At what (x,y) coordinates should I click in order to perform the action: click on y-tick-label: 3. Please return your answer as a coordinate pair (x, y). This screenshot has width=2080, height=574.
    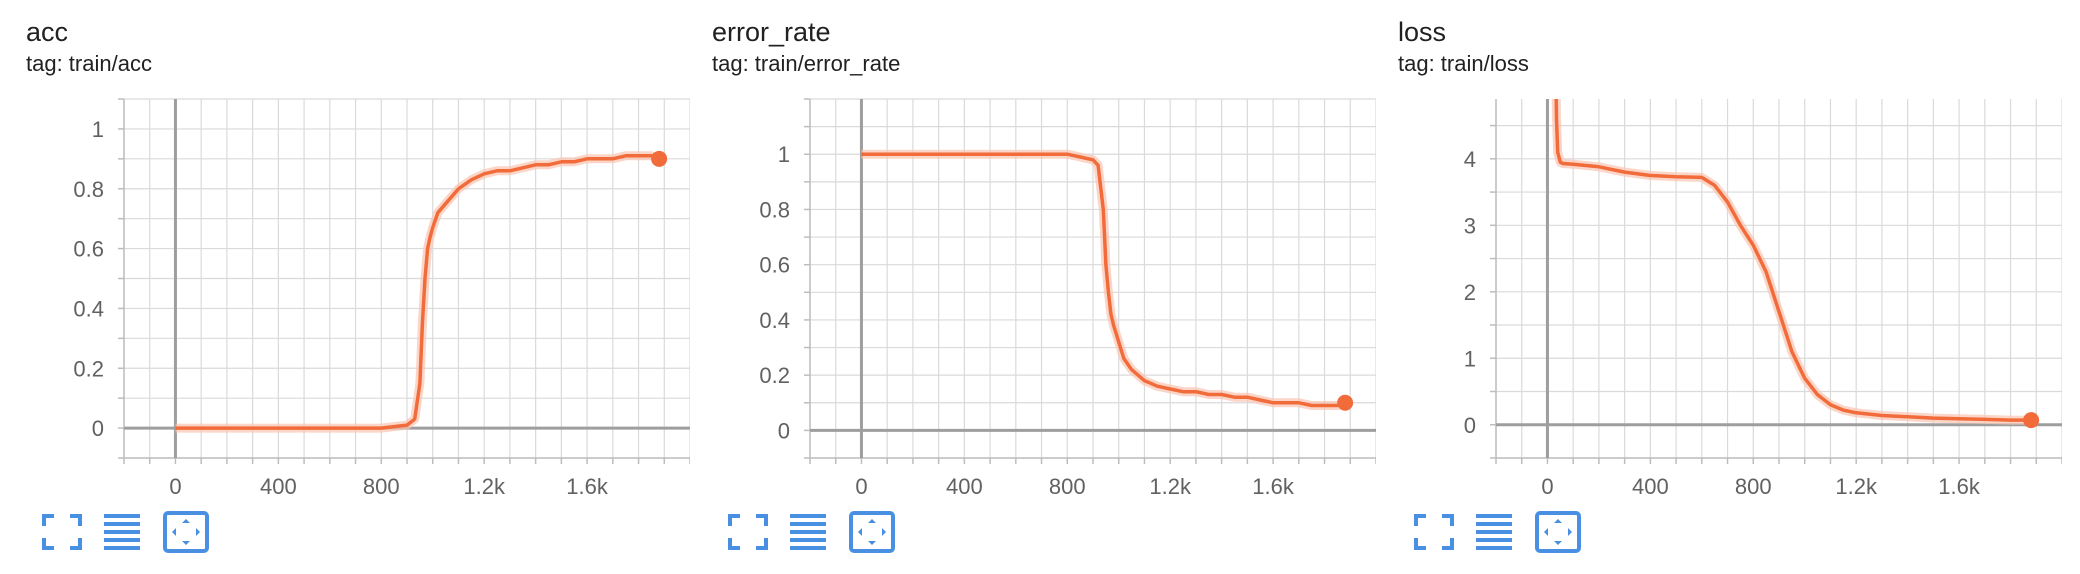
    Looking at the image, I should click on (1470, 225).